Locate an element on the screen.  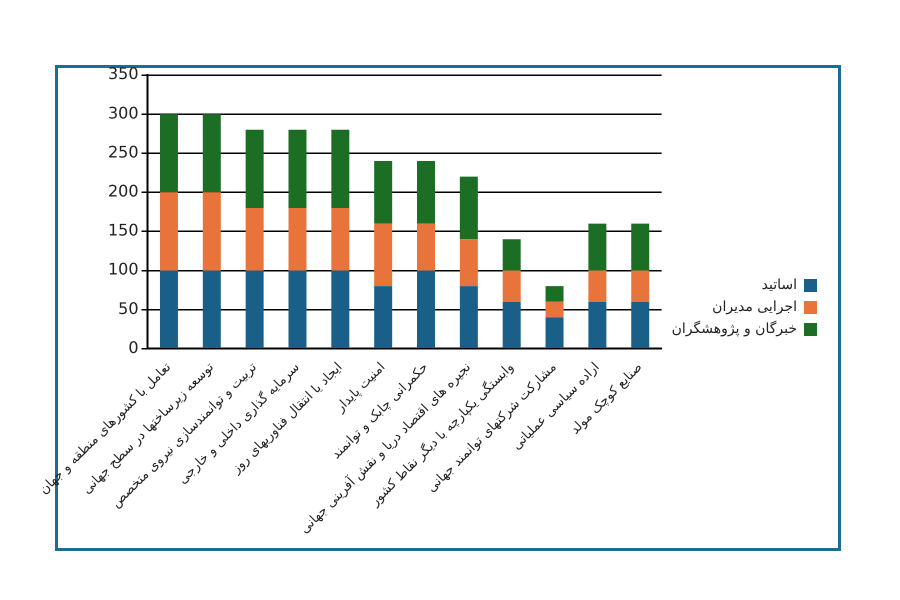
y-tick-label: 350 is located at coordinates (123, 74).